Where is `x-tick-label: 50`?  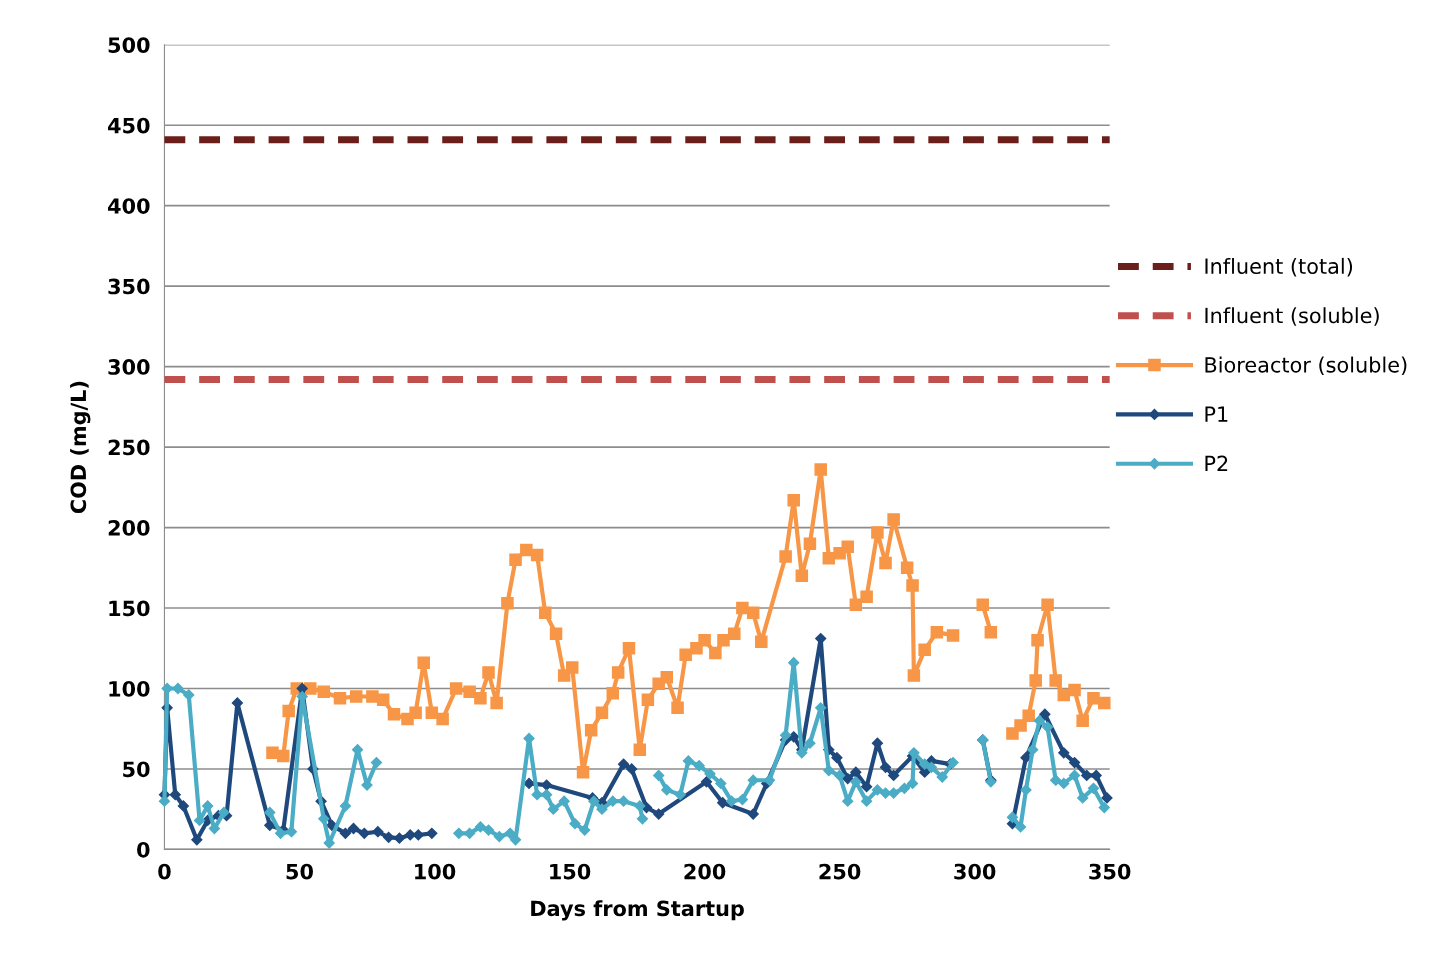
x-tick-label: 50 is located at coordinates (299, 871).